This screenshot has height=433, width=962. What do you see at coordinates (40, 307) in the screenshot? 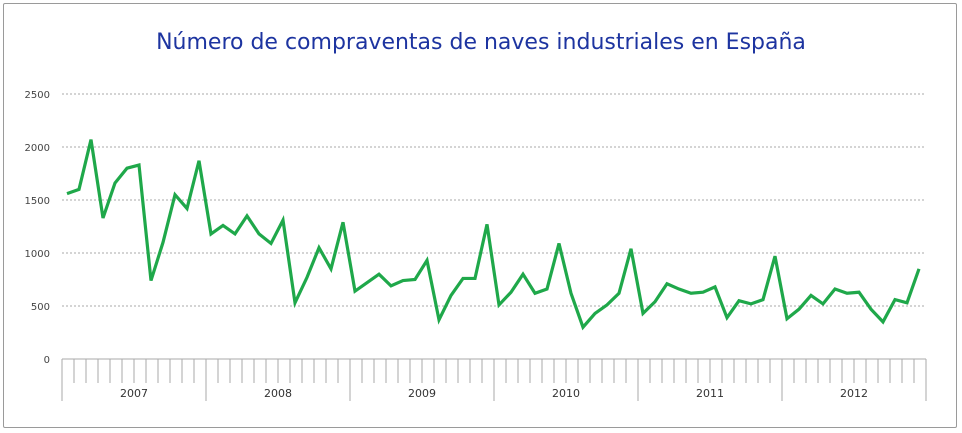
I see `y-tick-label: 500` at bounding box center [40, 307].